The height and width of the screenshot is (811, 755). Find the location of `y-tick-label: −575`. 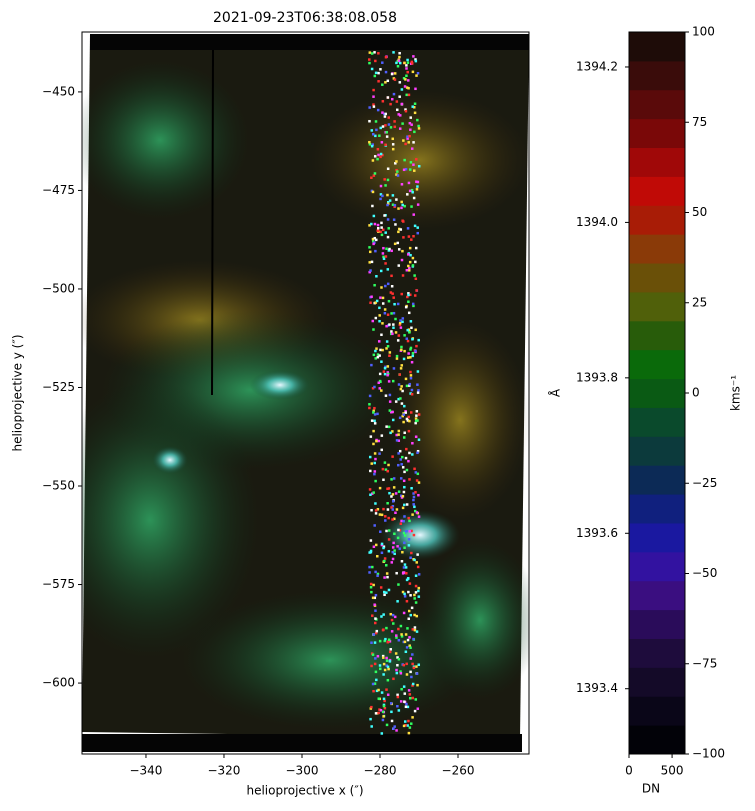

y-tick-label: −575 is located at coordinates (58, 584).